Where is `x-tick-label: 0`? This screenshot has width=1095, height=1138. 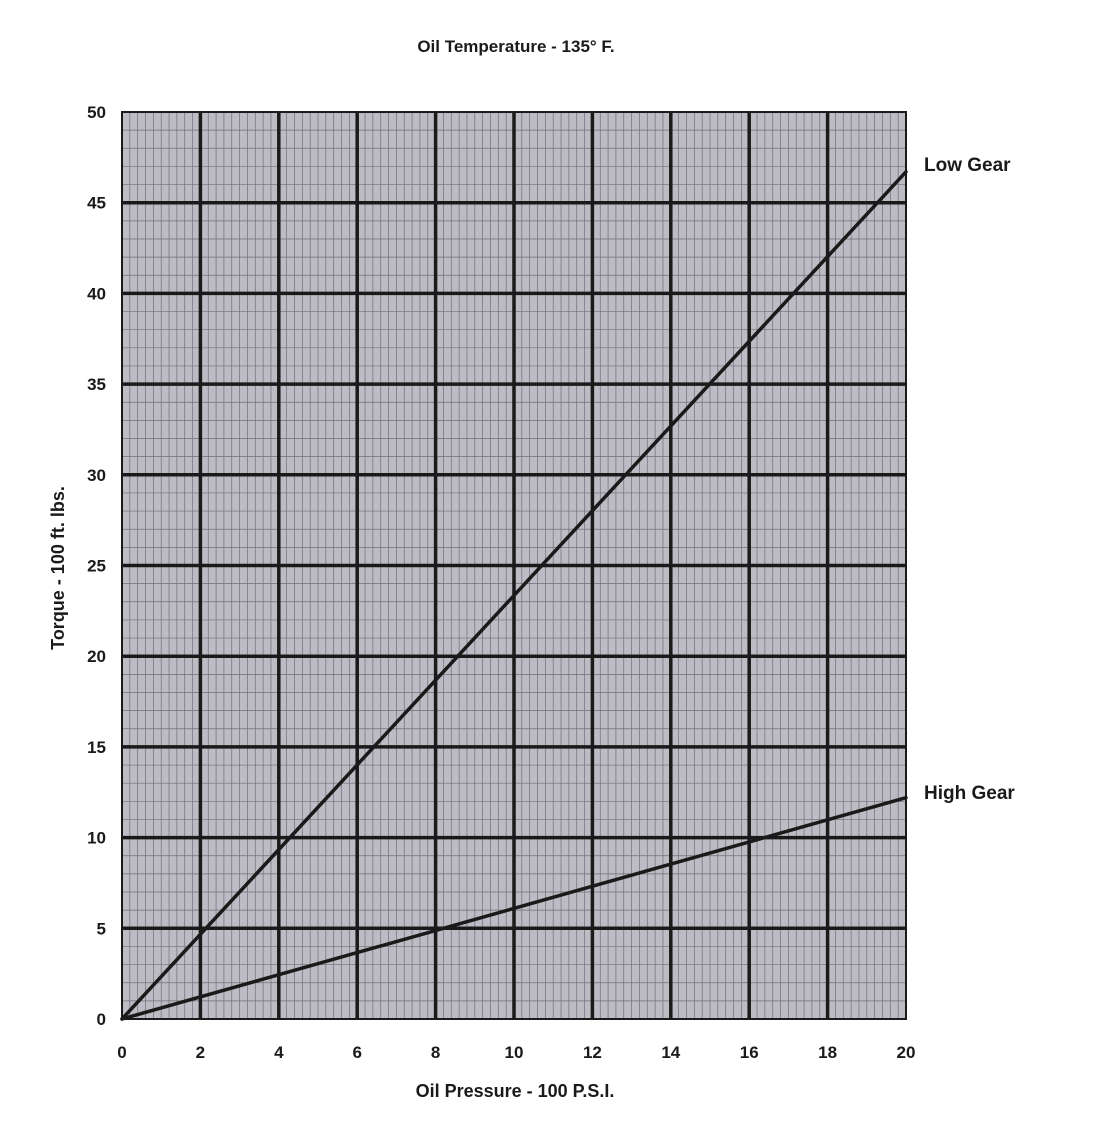
x-tick-label: 0 is located at coordinates (121, 1052).